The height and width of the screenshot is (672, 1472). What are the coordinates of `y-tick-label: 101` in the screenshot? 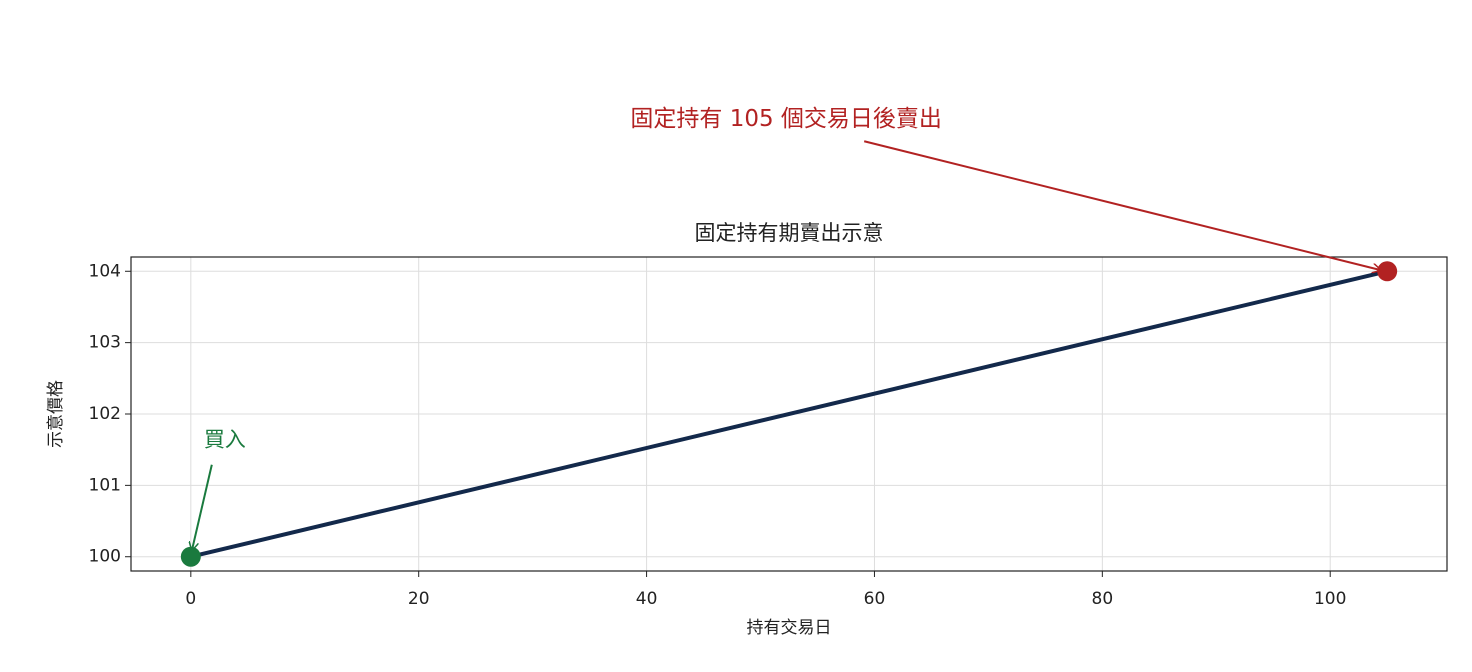 It's located at (105, 485).